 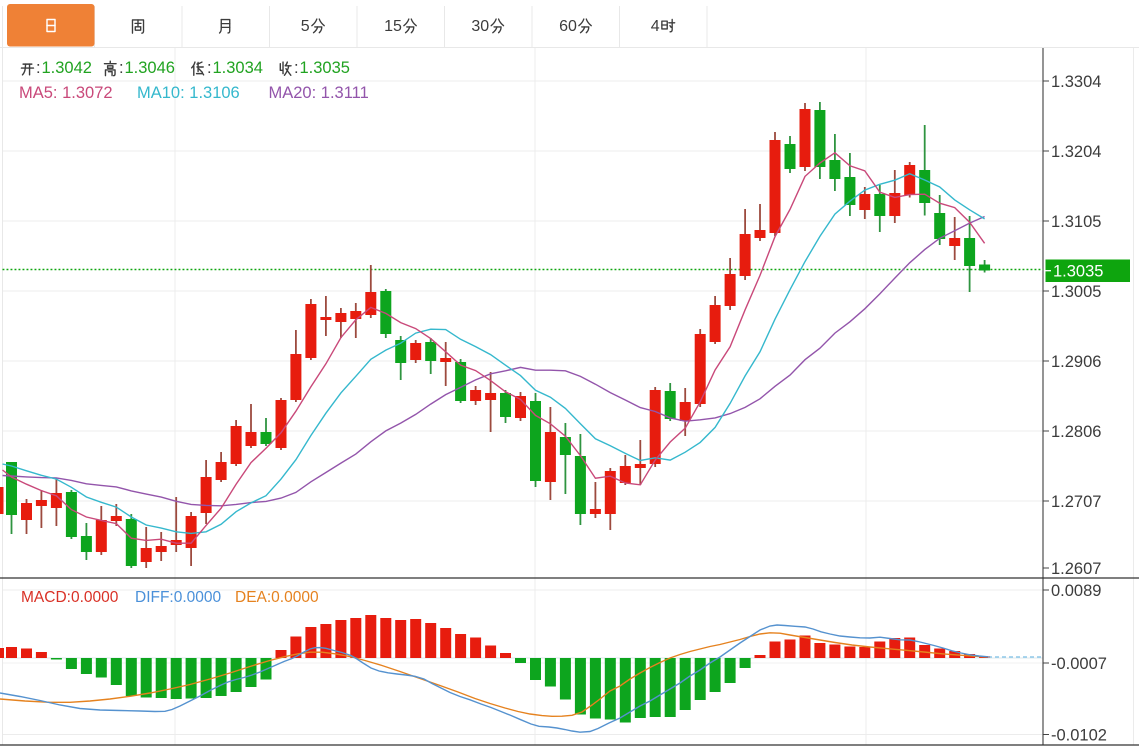 I want to click on svg-text: MA20: 1.3111, so click(x=319, y=93).